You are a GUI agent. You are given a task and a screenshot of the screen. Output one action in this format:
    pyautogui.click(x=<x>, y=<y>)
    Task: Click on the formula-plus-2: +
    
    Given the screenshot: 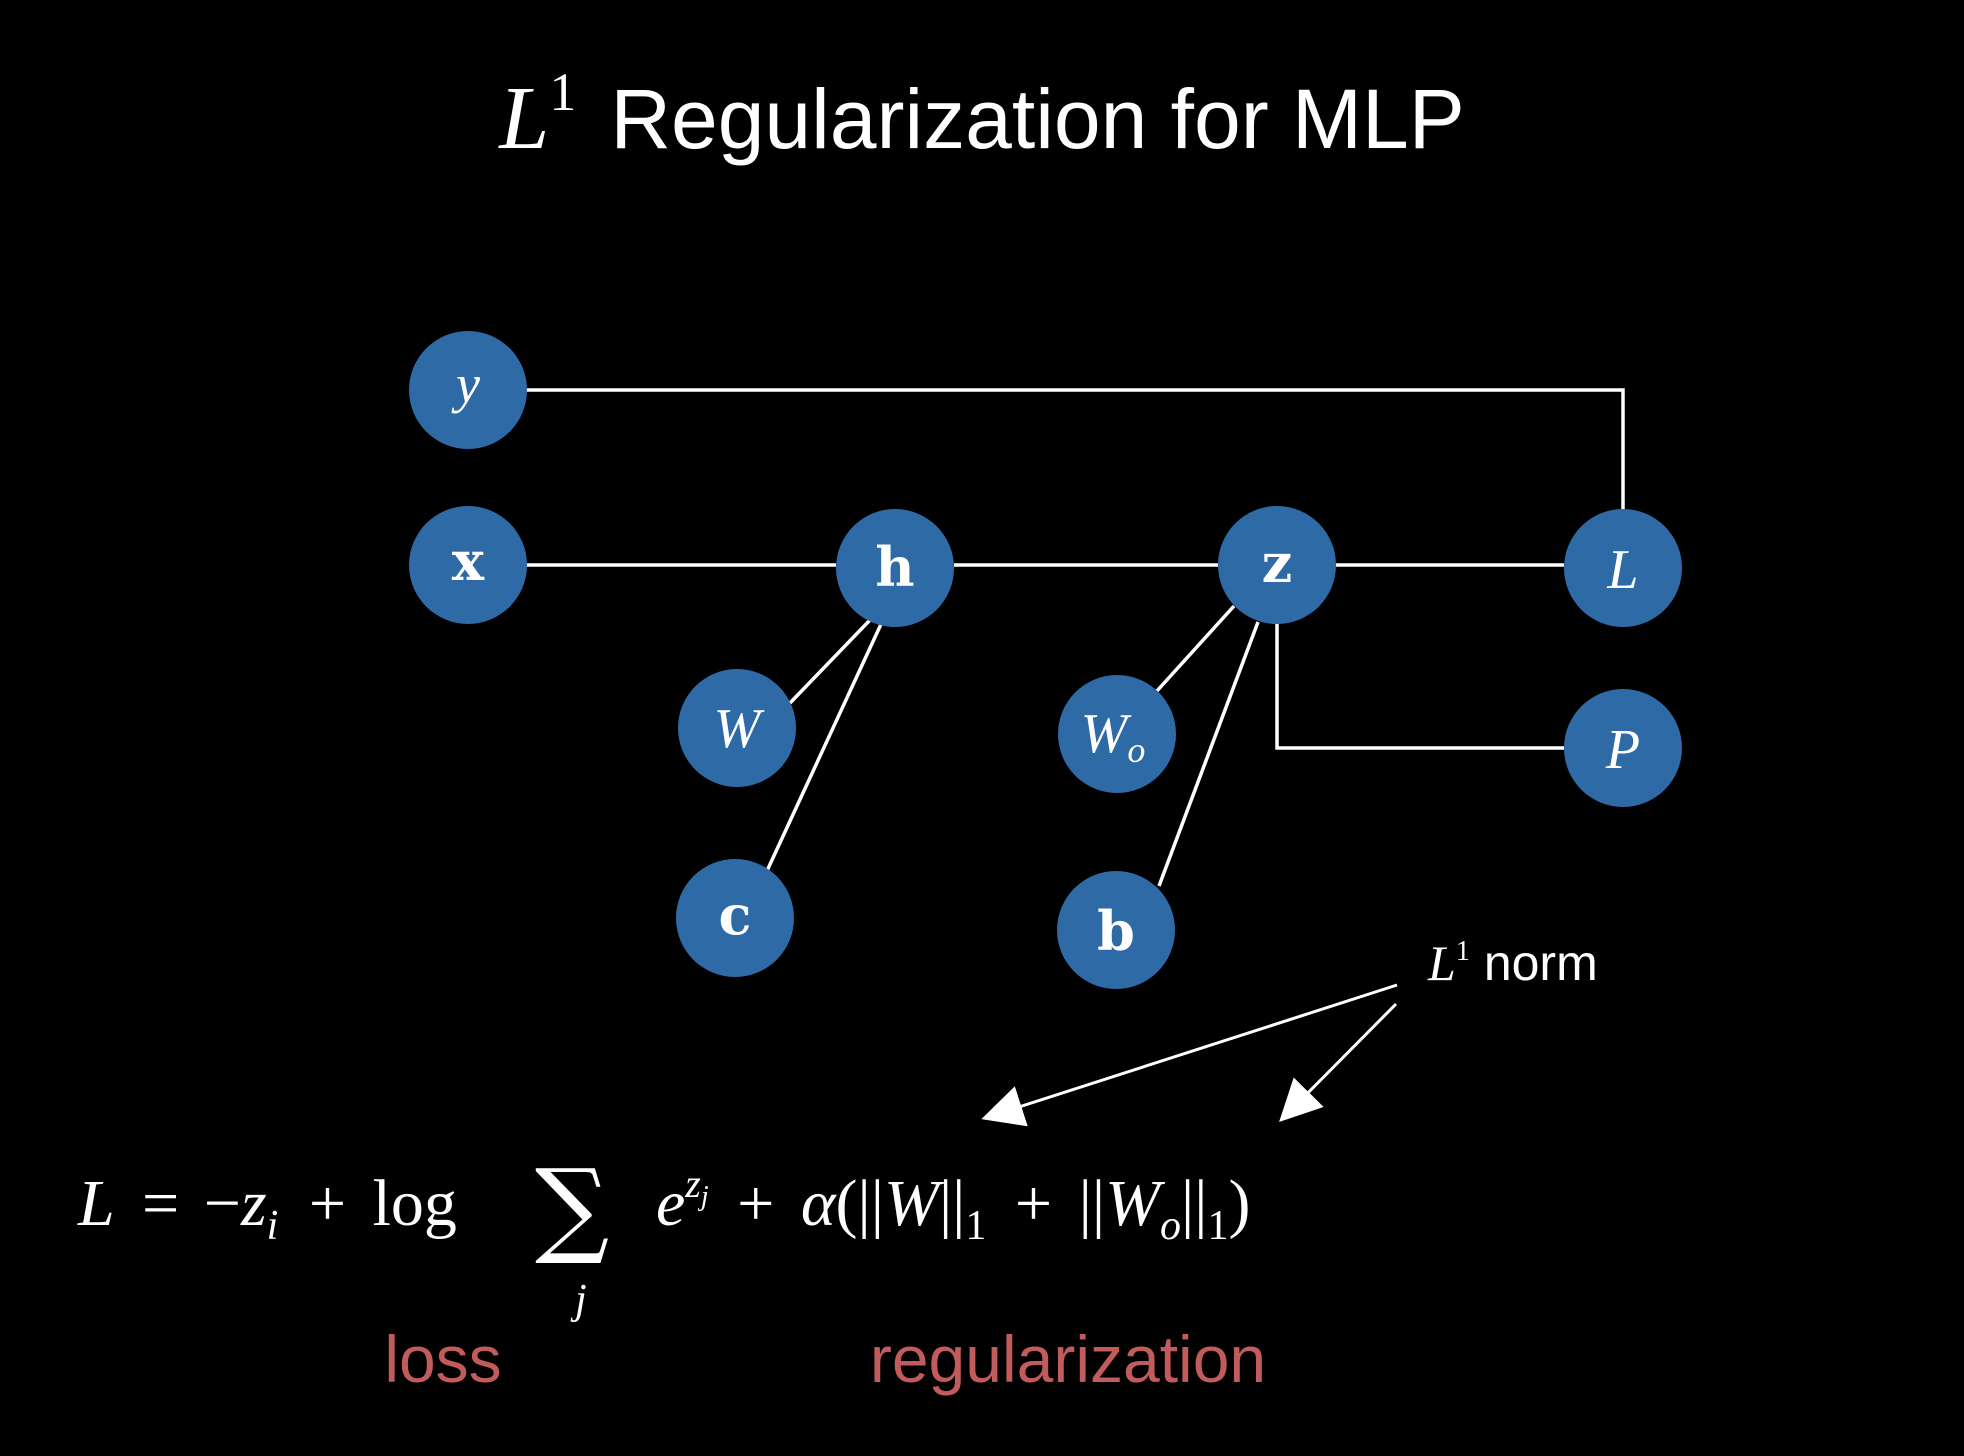 What is the action you would take?
    pyautogui.click(x=755, y=1203)
    